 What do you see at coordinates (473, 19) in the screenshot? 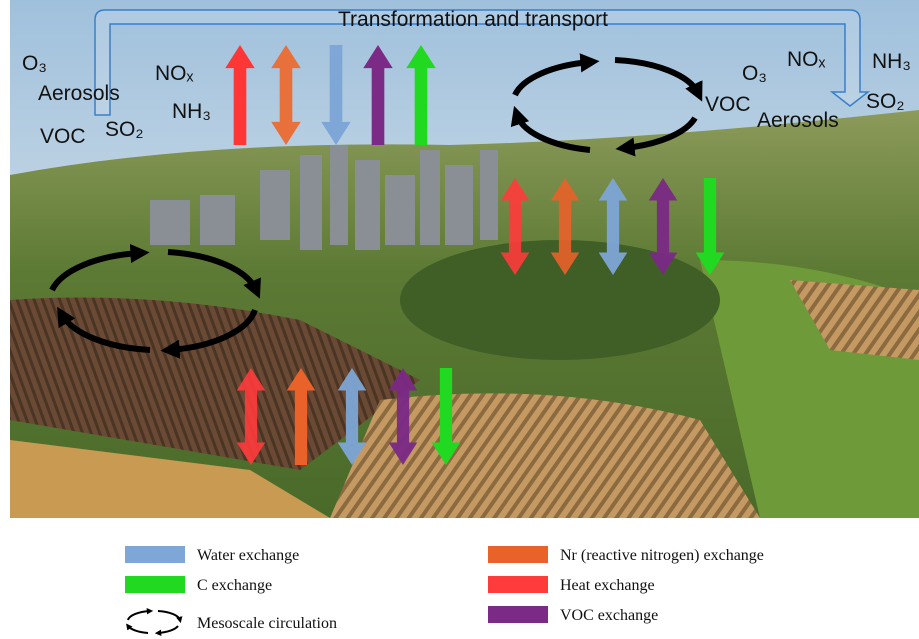
I see `title: Transformation and transport` at bounding box center [473, 19].